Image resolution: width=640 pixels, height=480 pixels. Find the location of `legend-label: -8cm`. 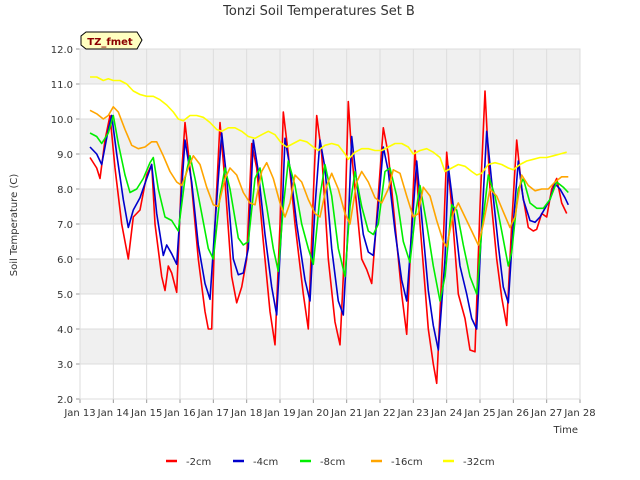

legend-label: -8cm is located at coordinates (332, 462).